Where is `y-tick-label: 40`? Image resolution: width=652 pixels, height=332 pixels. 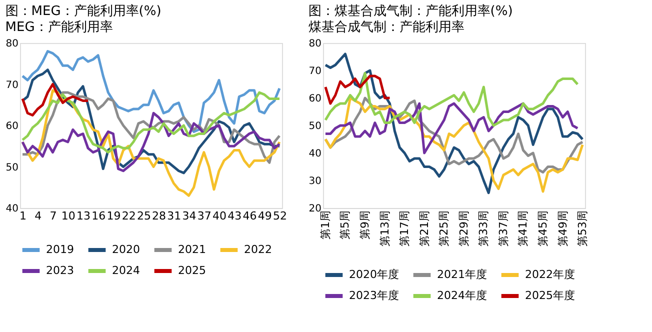 y-tick-label: 40 is located at coordinates (315, 154).